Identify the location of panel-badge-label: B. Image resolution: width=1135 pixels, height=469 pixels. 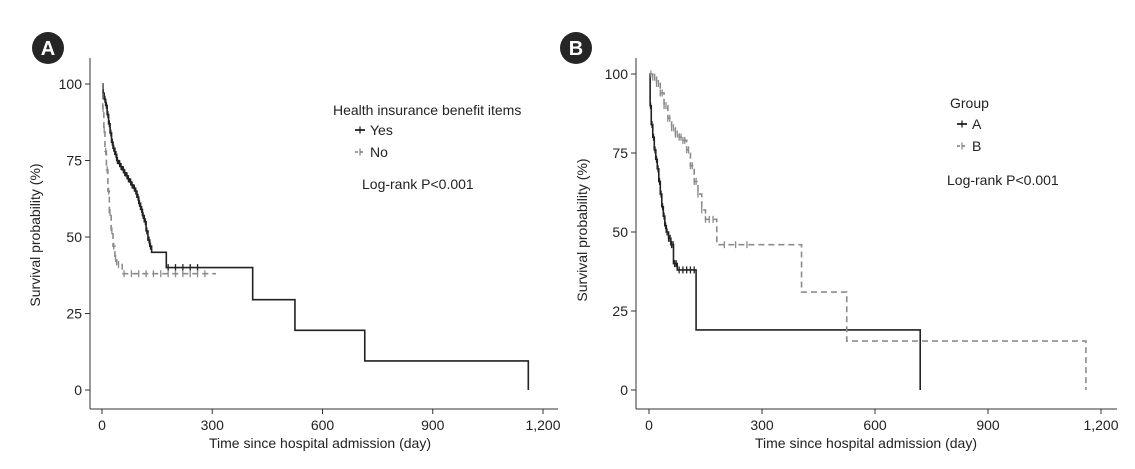
(576, 49).